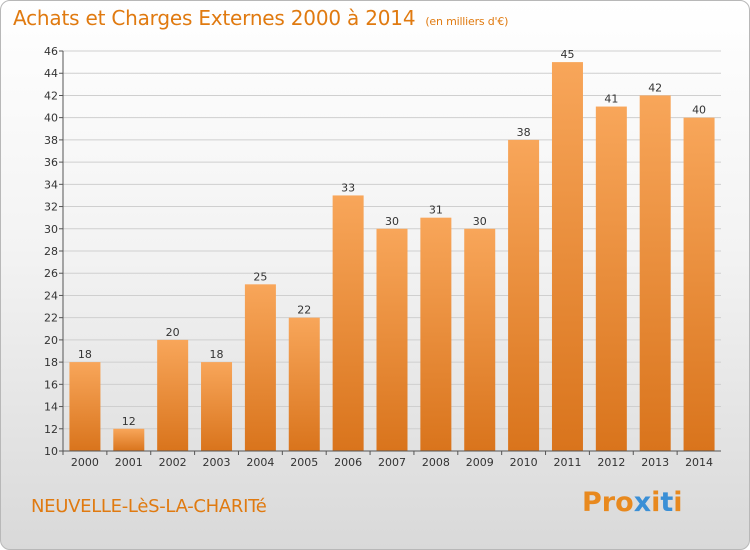  What do you see at coordinates (392, 339) in the screenshot?
I see `bar-2007` at bounding box center [392, 339].